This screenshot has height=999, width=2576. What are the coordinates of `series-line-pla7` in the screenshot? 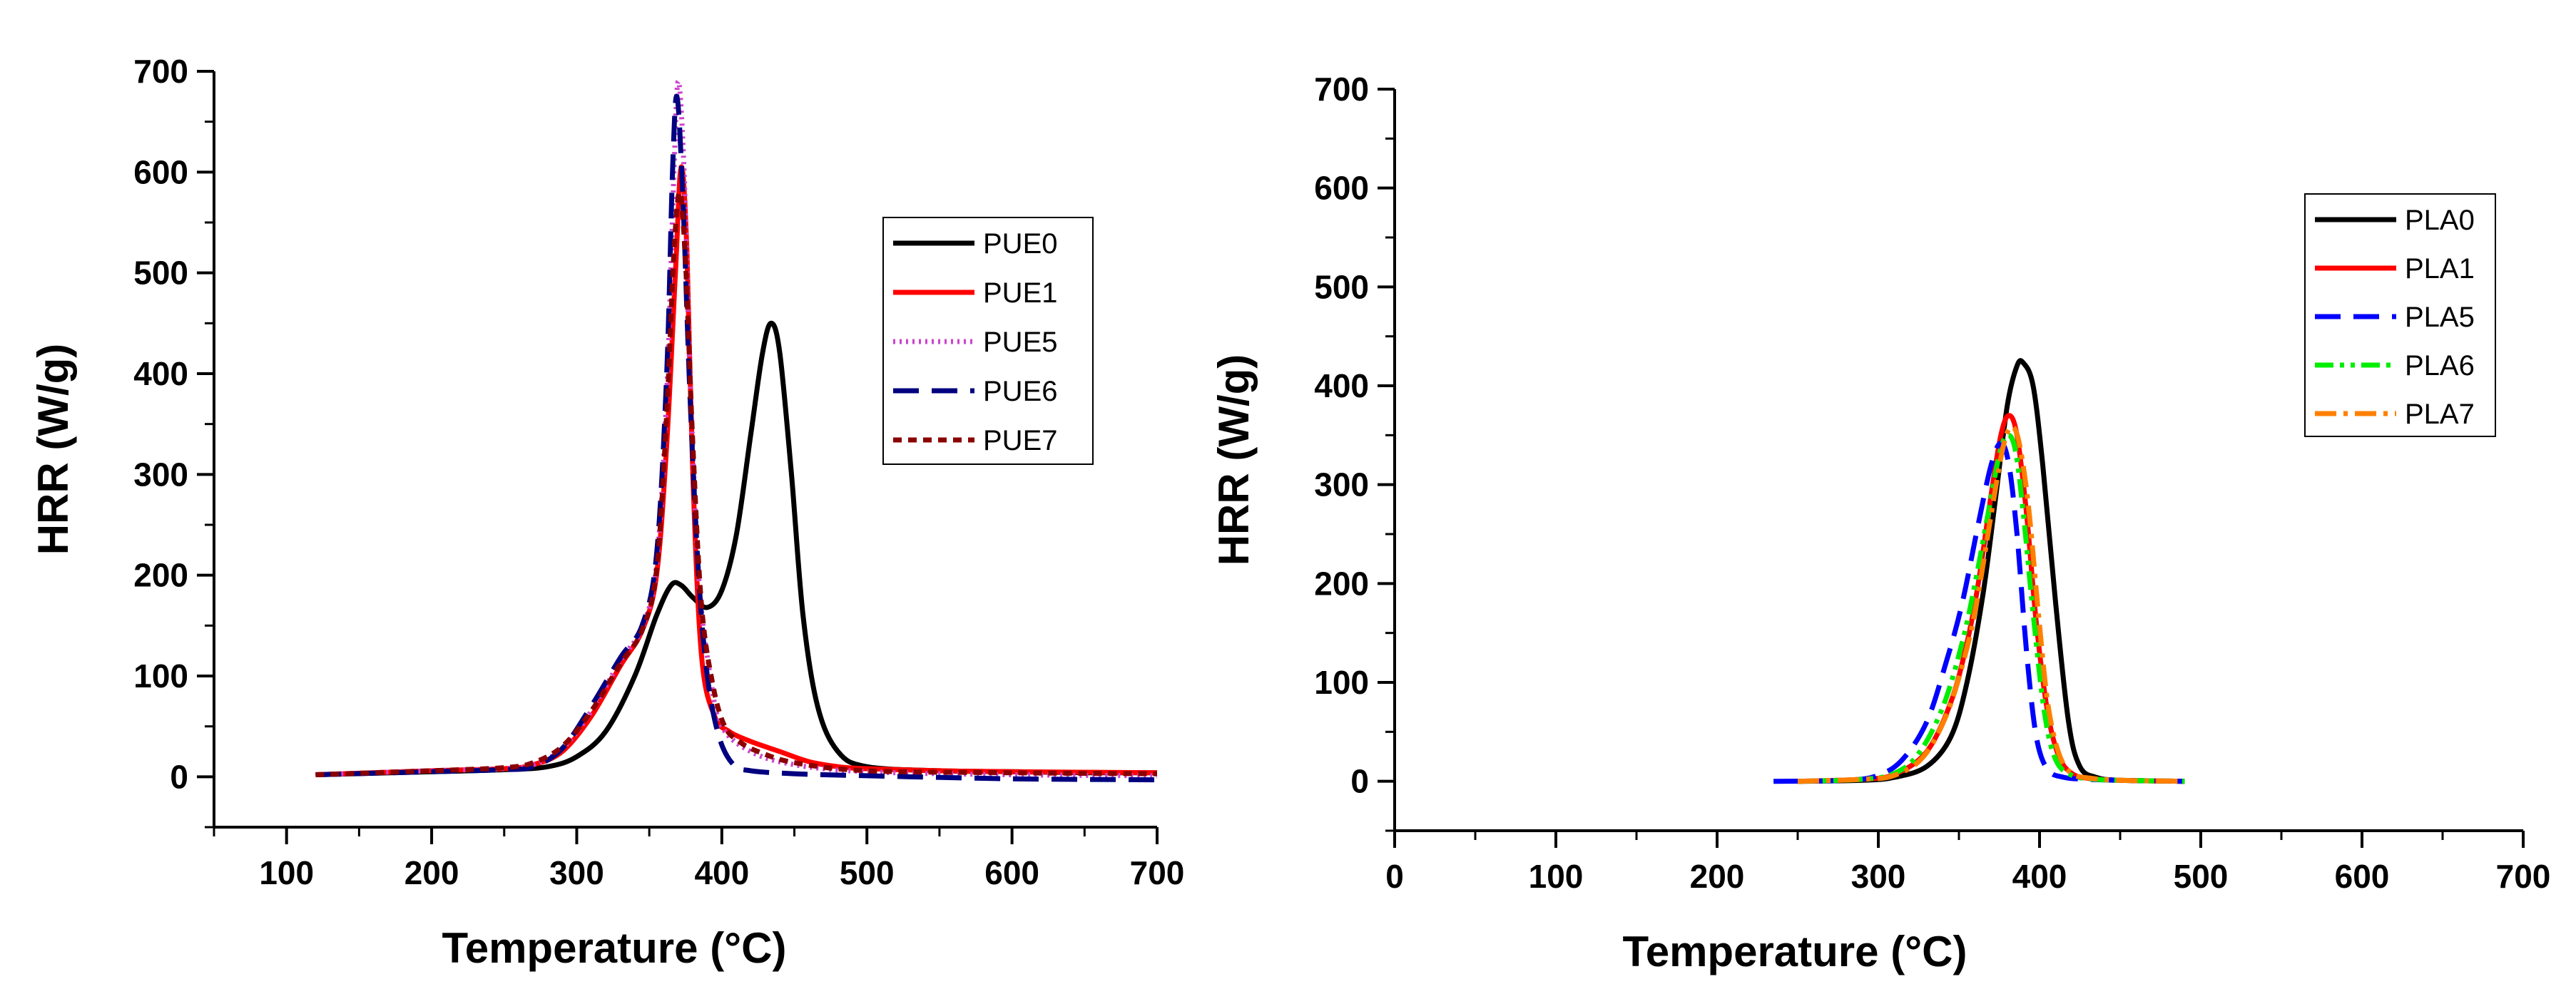 It's located at (1991, 604).